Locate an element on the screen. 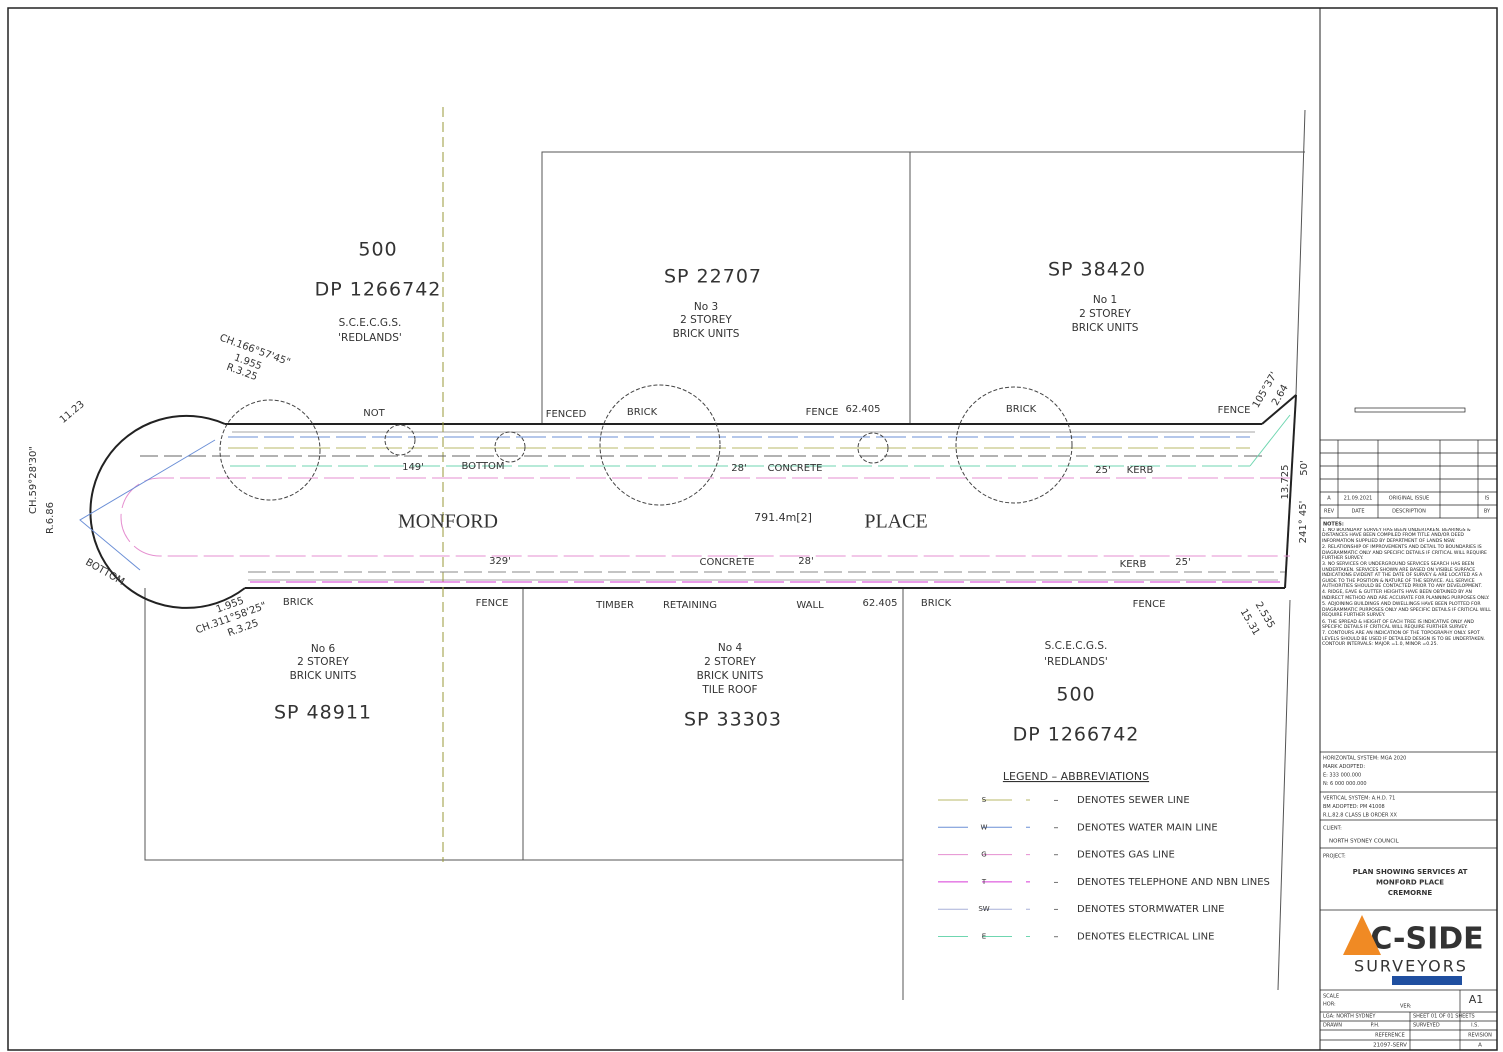 The height and width of the screenshot is (1052, 1503). footer-value: A is located at coordinates (1480, 1046).